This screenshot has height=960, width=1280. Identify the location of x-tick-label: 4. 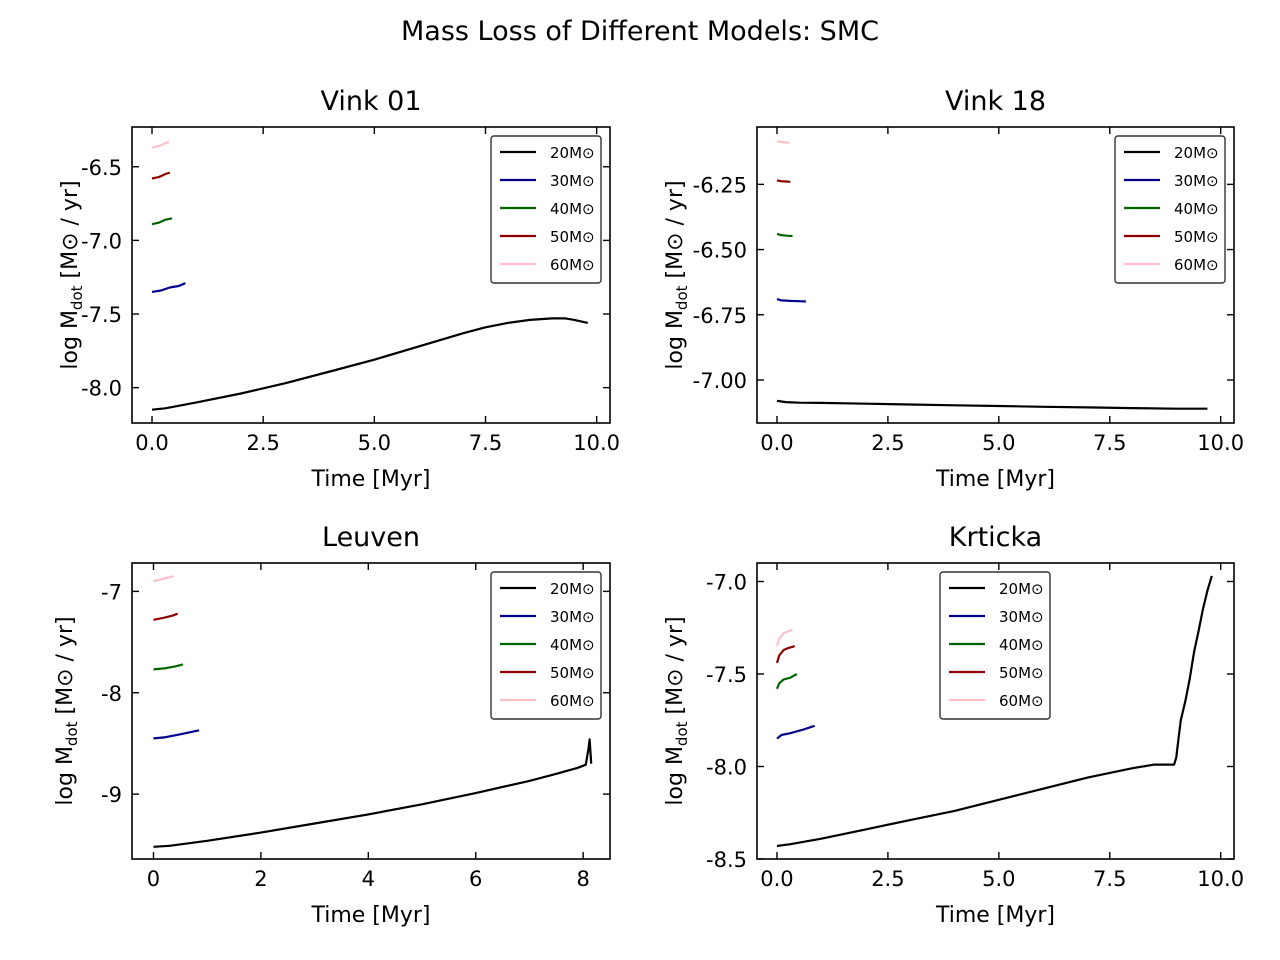
(368, 879).